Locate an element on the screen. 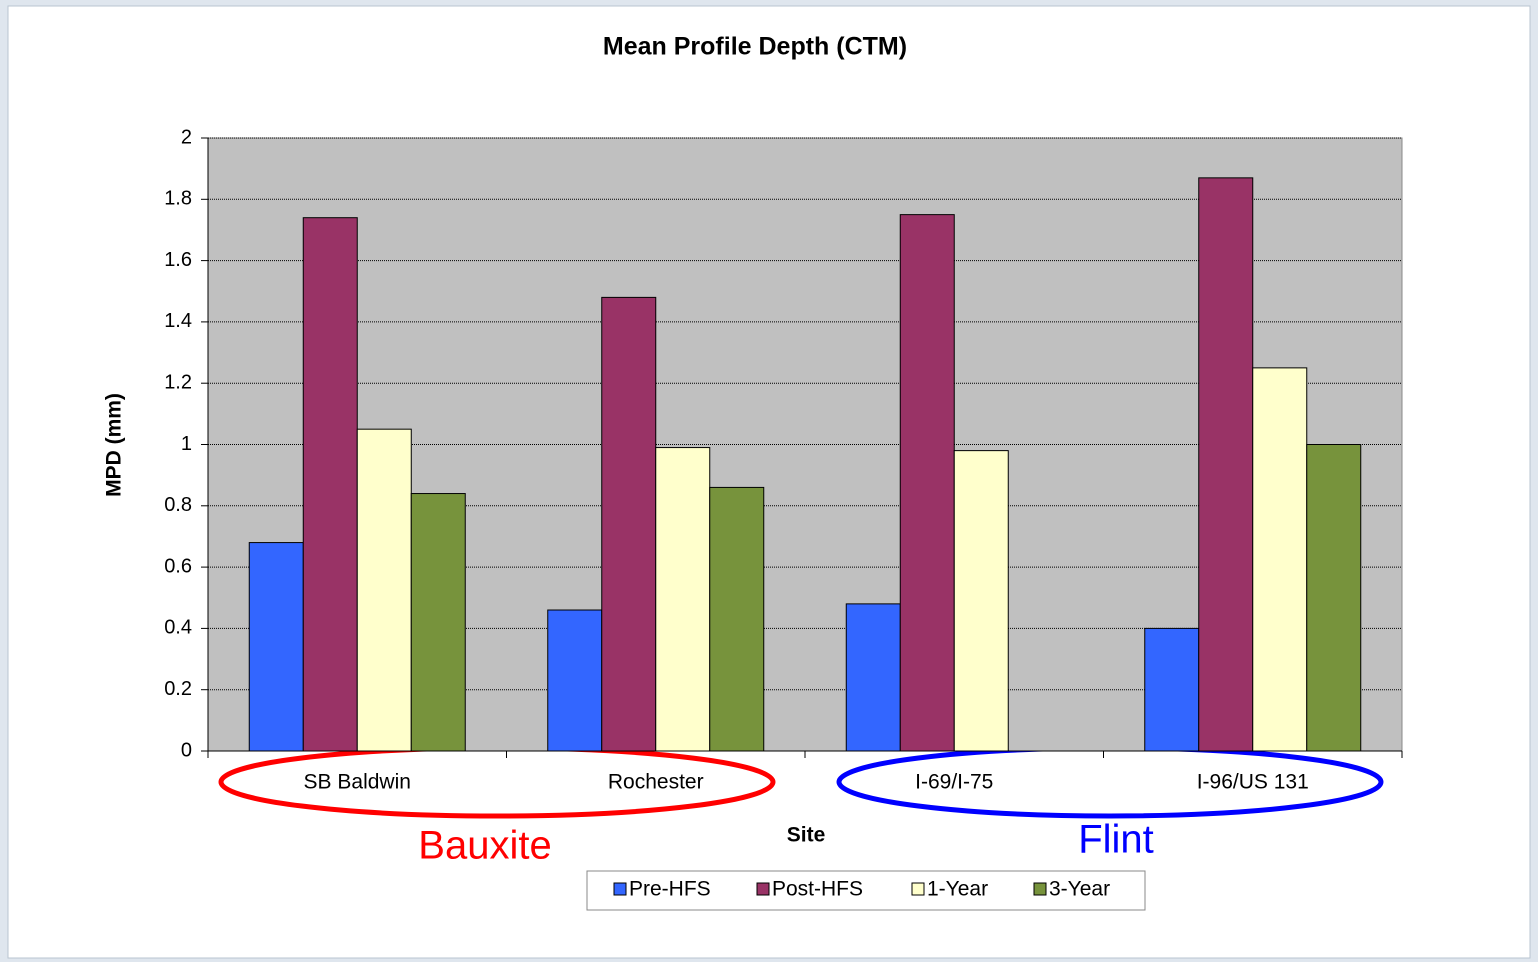  y-tick-label: 0.4 is located at coordinates (178, 628).